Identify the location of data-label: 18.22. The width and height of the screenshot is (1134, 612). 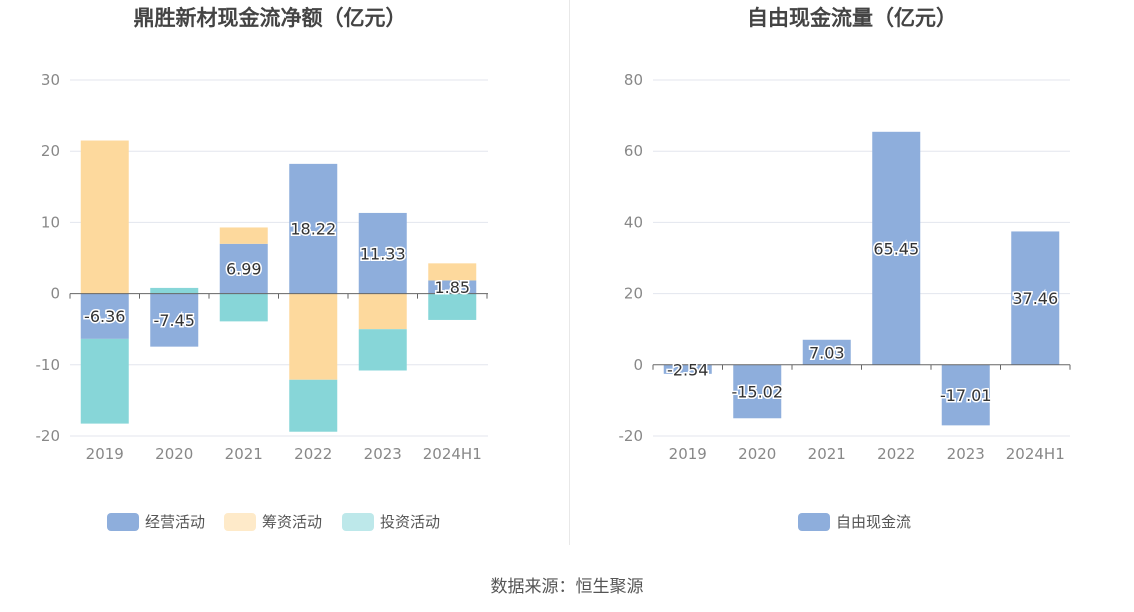
(313, 229).